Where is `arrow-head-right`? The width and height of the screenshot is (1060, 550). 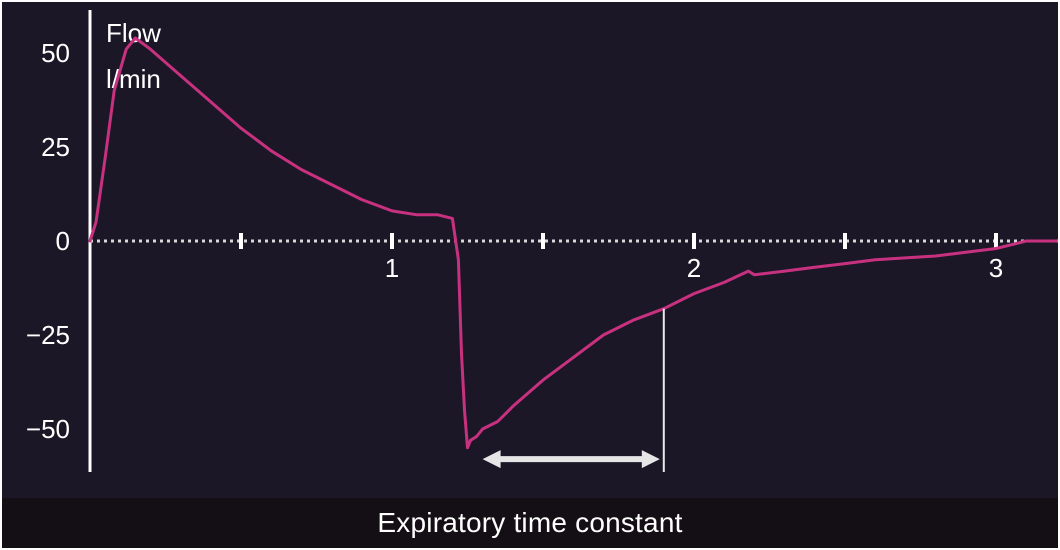 arrow-head-right is located at coordinates (650, 459).